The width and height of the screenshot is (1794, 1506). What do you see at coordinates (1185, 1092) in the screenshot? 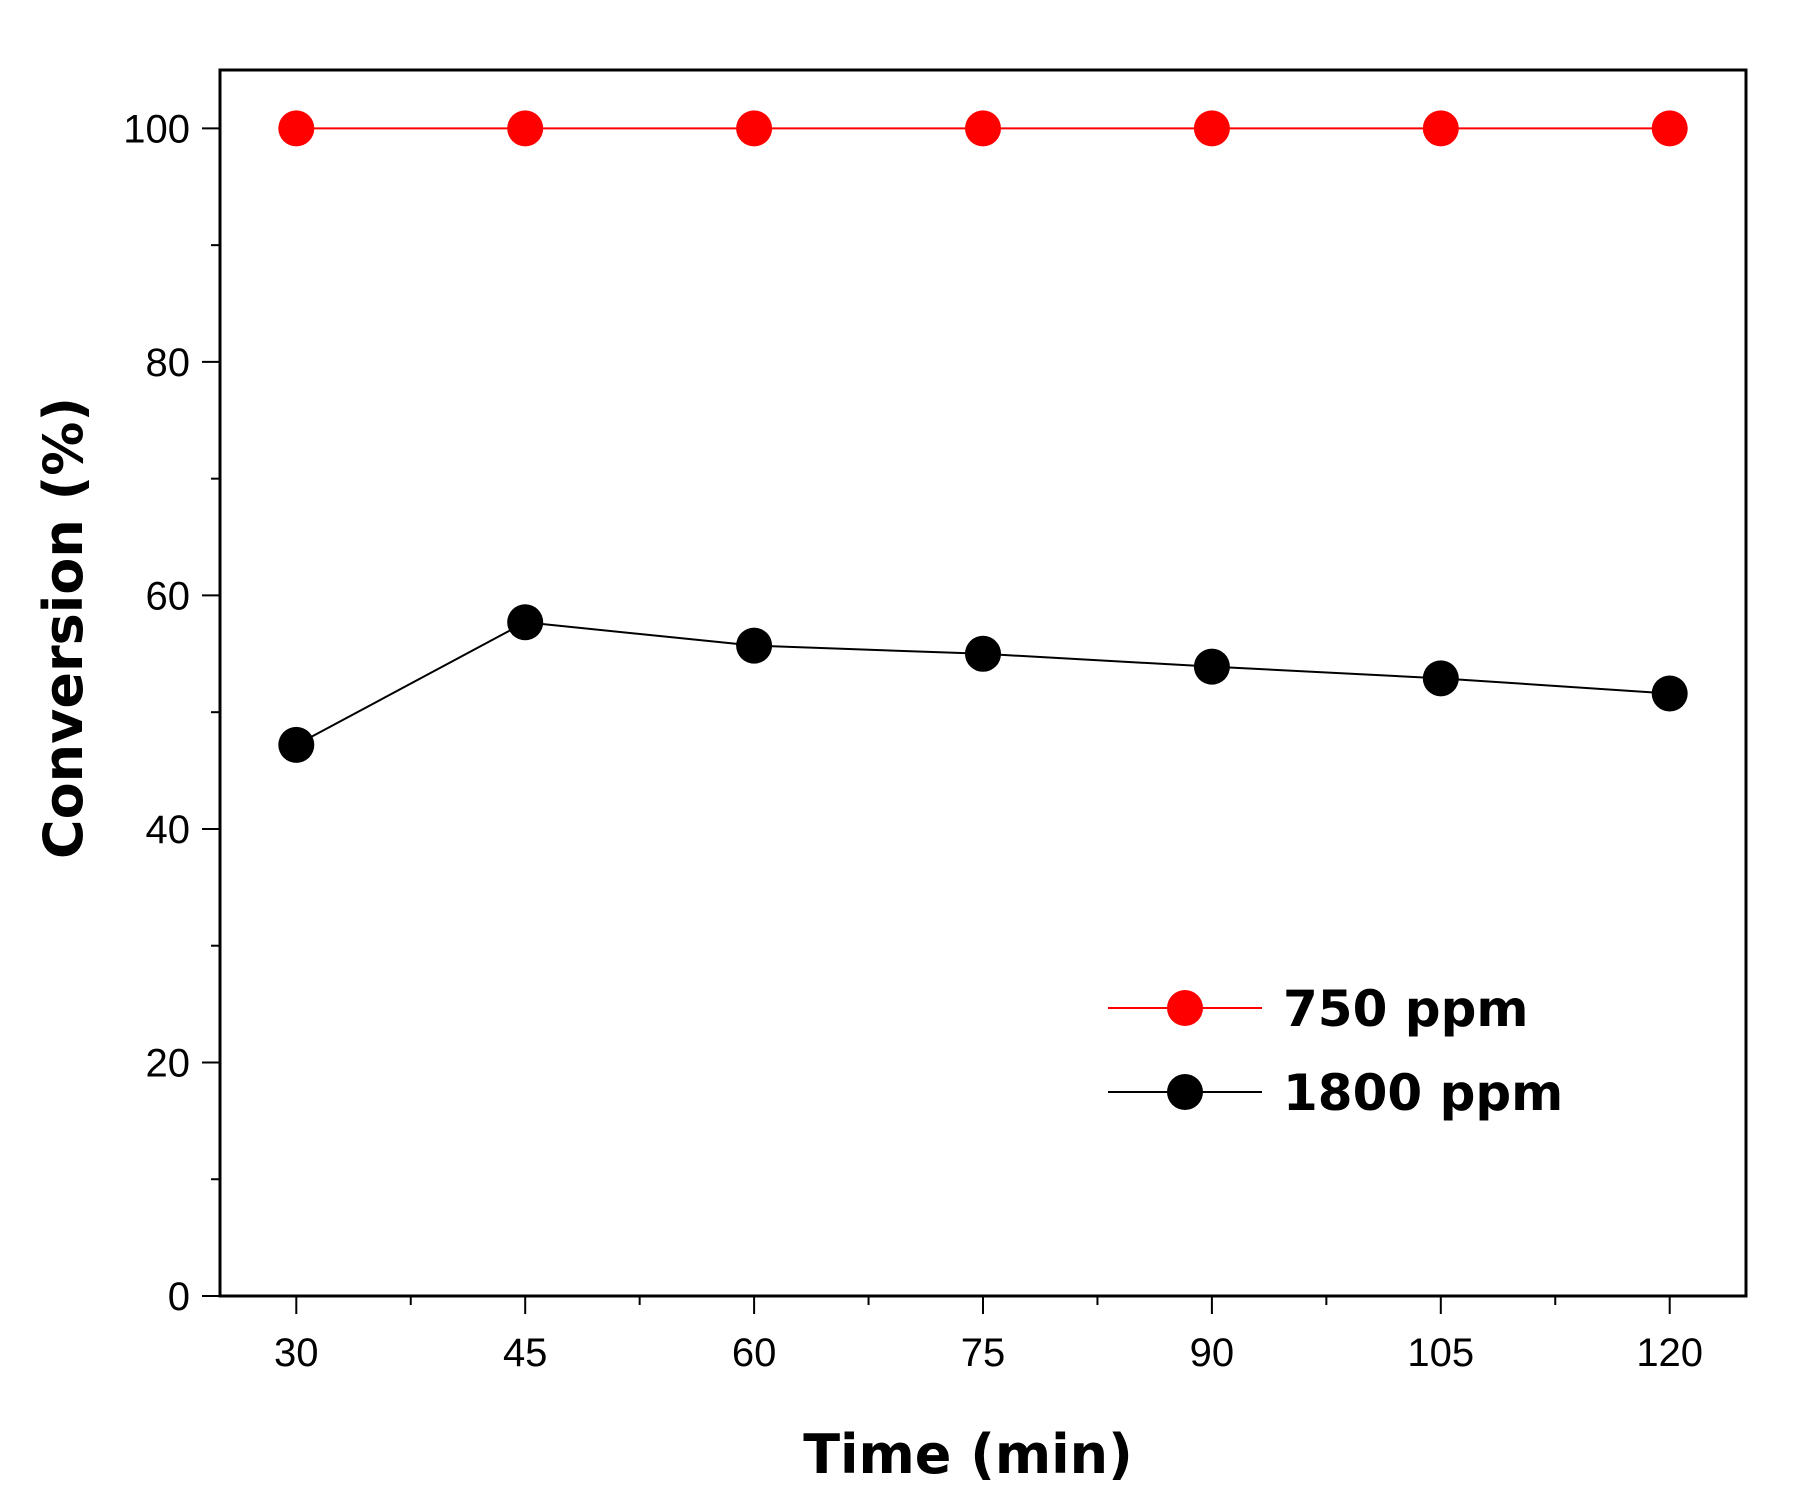
I see `legend-marker-1800ppm` at bounding box center [1185, 1092].